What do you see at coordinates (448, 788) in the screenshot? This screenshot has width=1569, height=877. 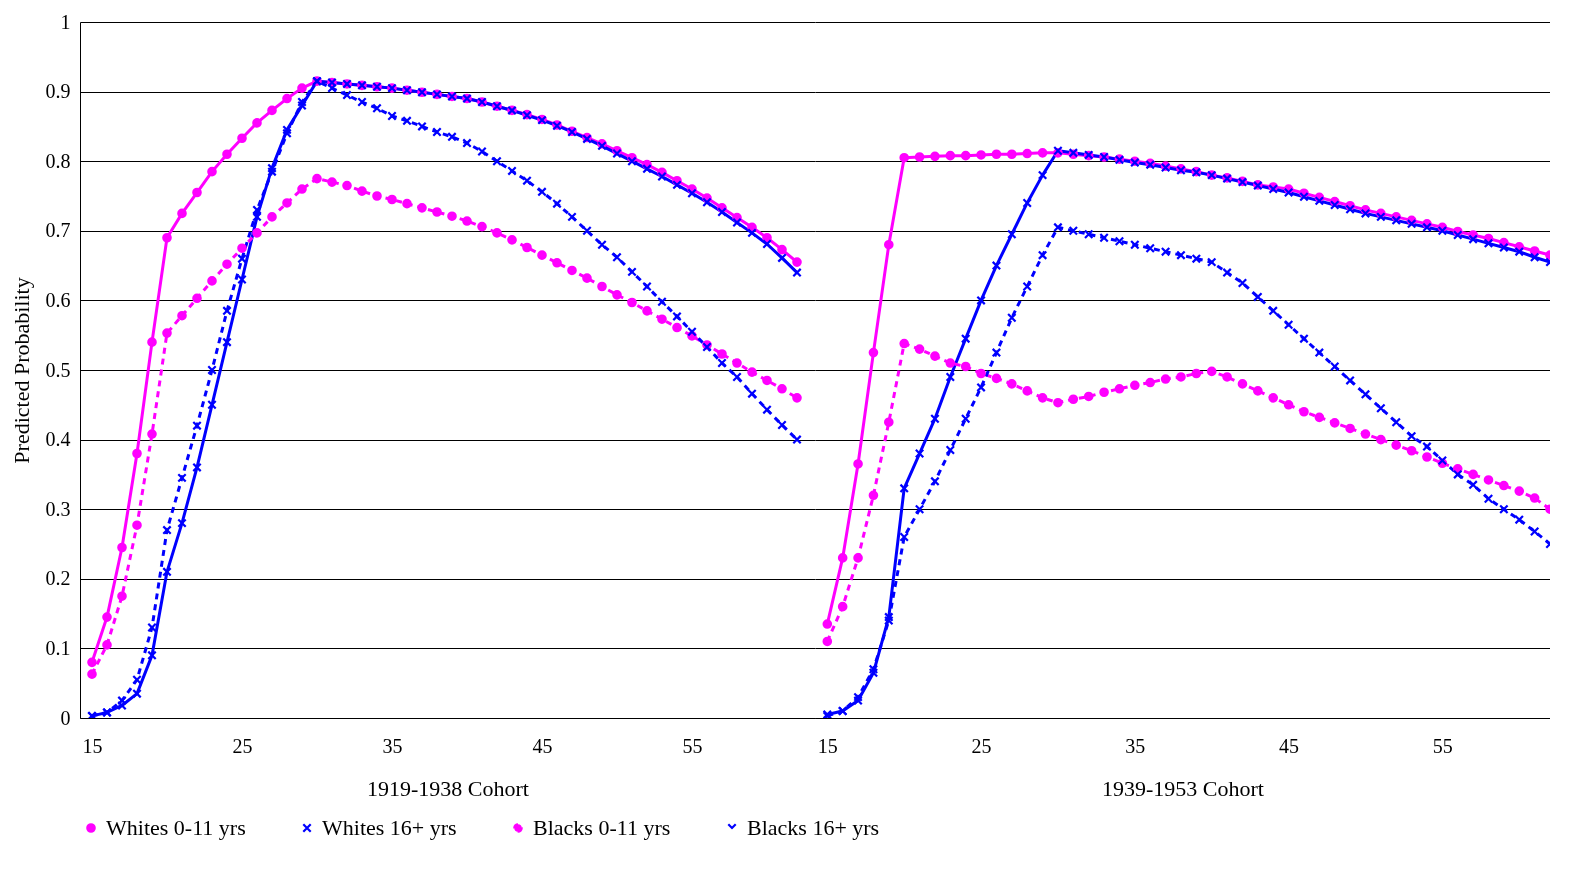 I see `x-axis-title: 1919-1938 Cohort` at bounding box center [448, 788].